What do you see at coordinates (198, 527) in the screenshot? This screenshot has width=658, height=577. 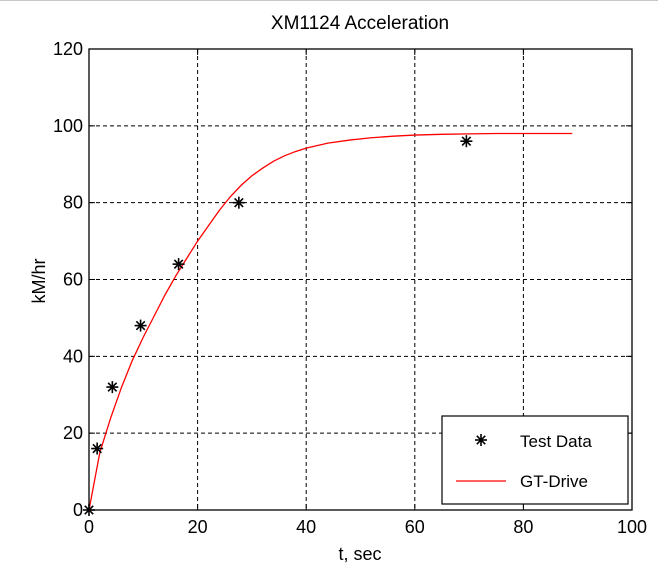 I see `x-tick-label: 20` at bounding box center [198, 527].